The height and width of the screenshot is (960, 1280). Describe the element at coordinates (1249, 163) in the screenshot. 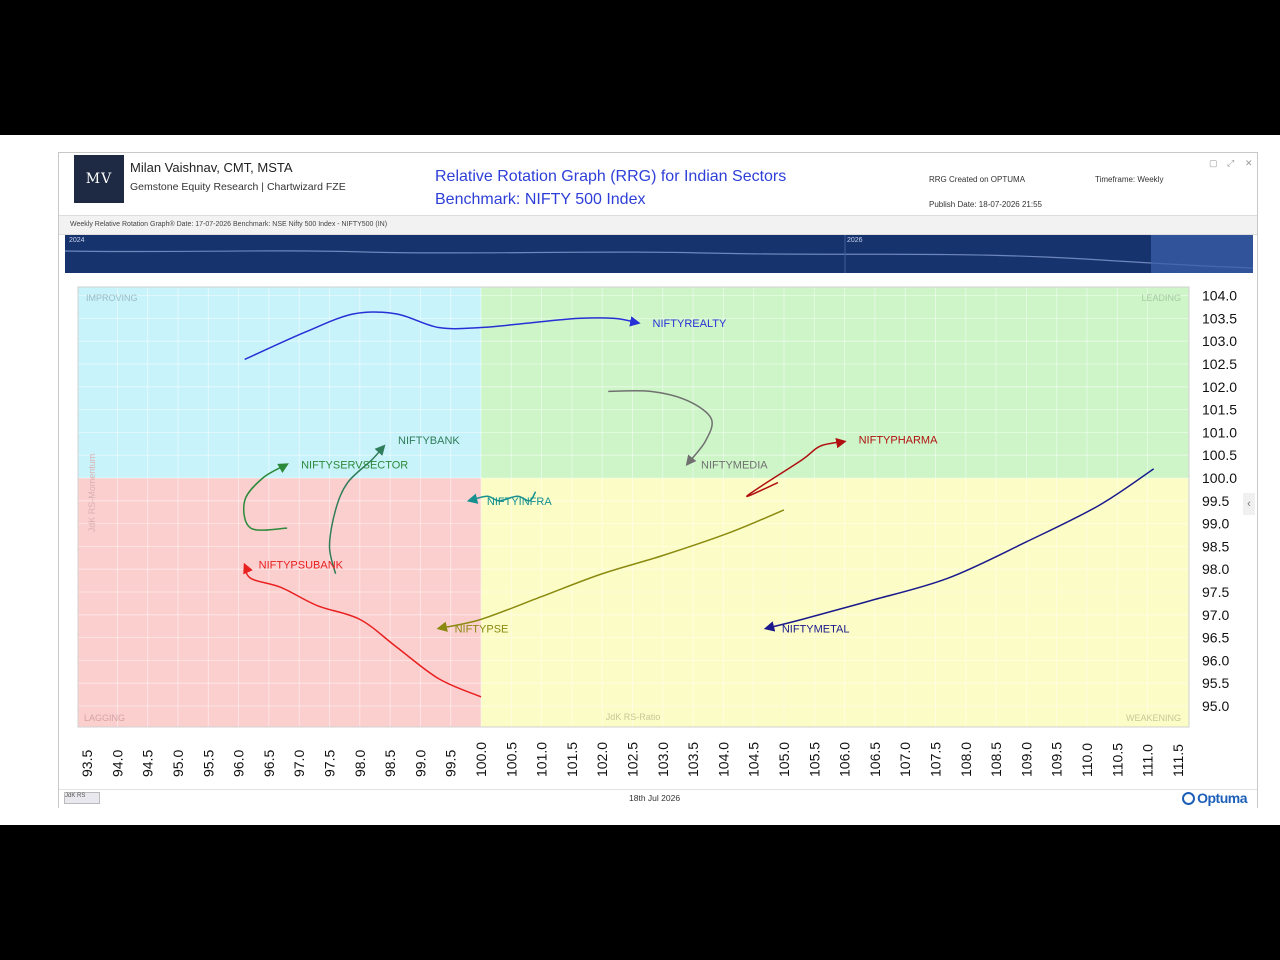

I see `close-icon: ✕` at that location.